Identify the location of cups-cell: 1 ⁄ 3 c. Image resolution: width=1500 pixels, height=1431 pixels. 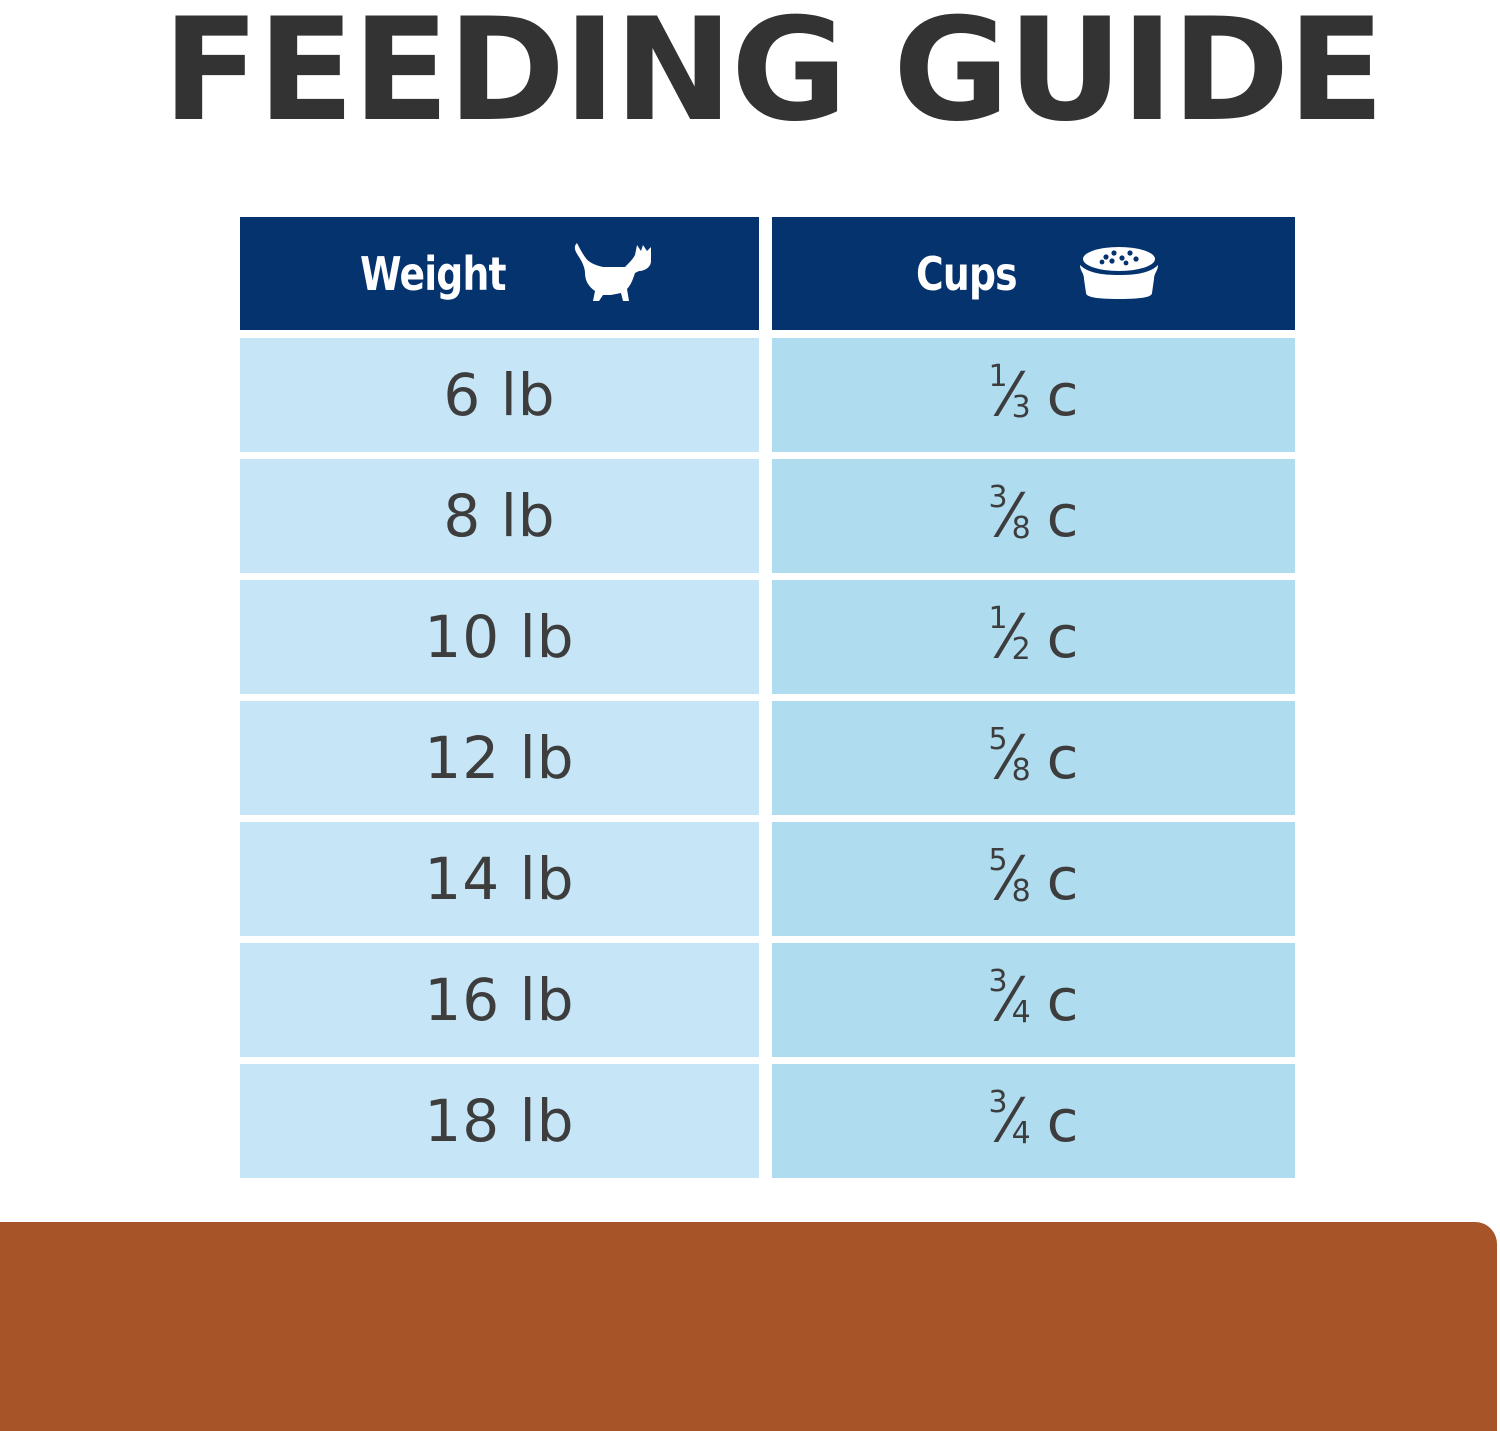
(1033, 395).